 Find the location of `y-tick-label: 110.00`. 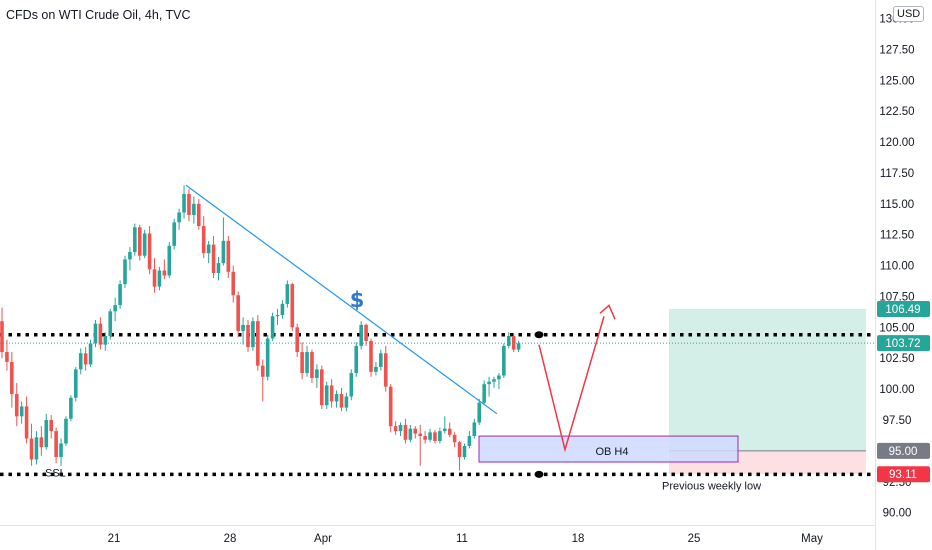

y-tick-label: 110.00 is located at coordinates (897, 267).